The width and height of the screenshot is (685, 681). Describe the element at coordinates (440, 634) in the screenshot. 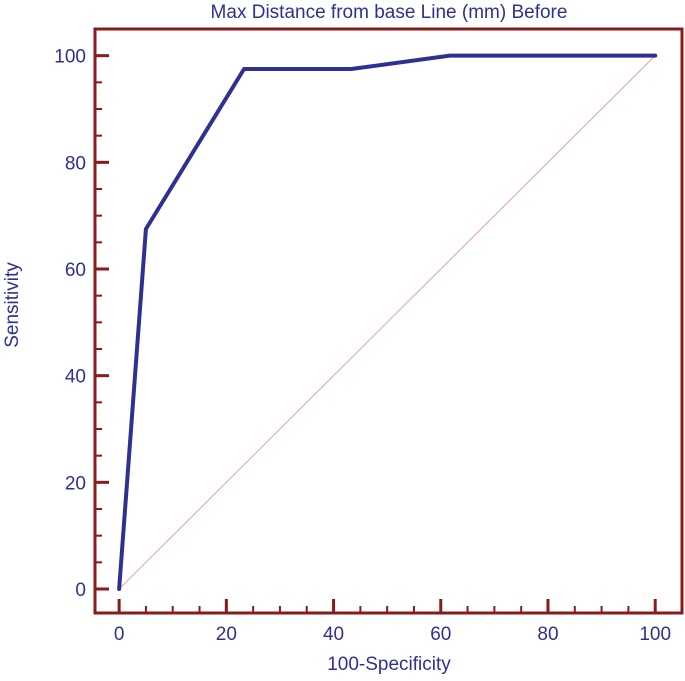

I see `x-tick-label: 60` at that location.